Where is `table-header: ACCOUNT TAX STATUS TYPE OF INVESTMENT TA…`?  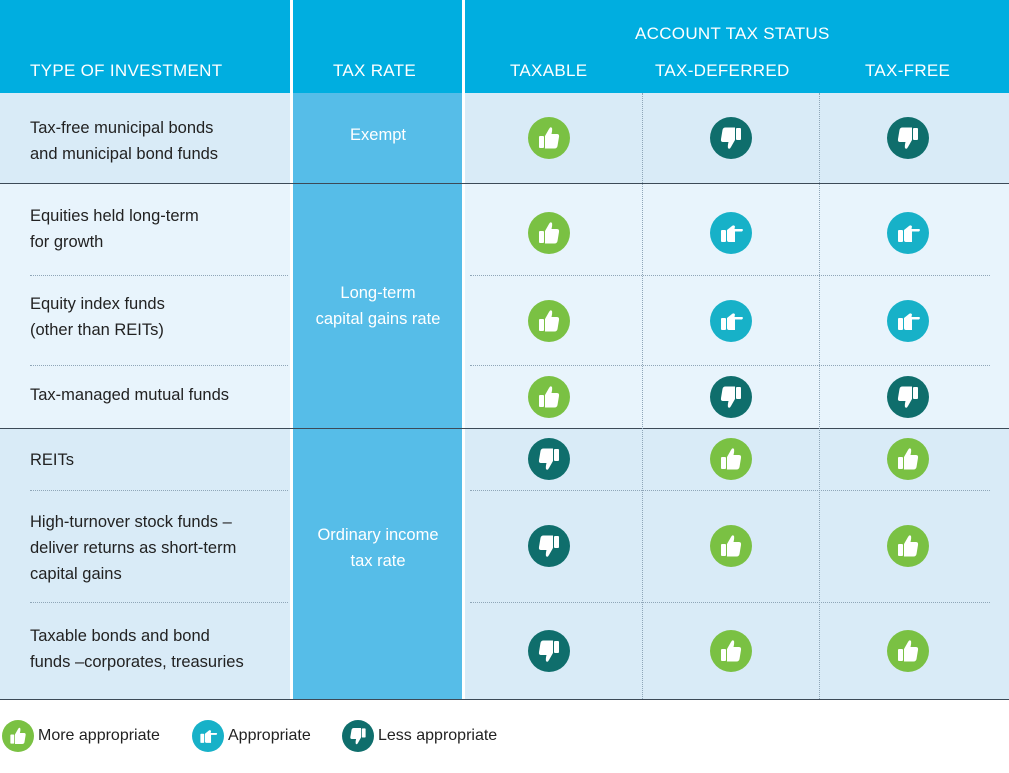 table-header: ACCOUNT TAX STATUS TYPE OF INVESTMENT TA… is located at coordinates (504, 46).